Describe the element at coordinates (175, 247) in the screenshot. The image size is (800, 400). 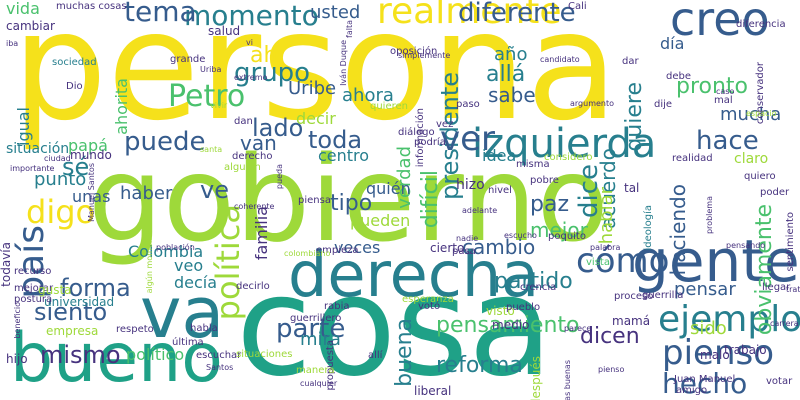
I see `cloud-word: población` at that location.